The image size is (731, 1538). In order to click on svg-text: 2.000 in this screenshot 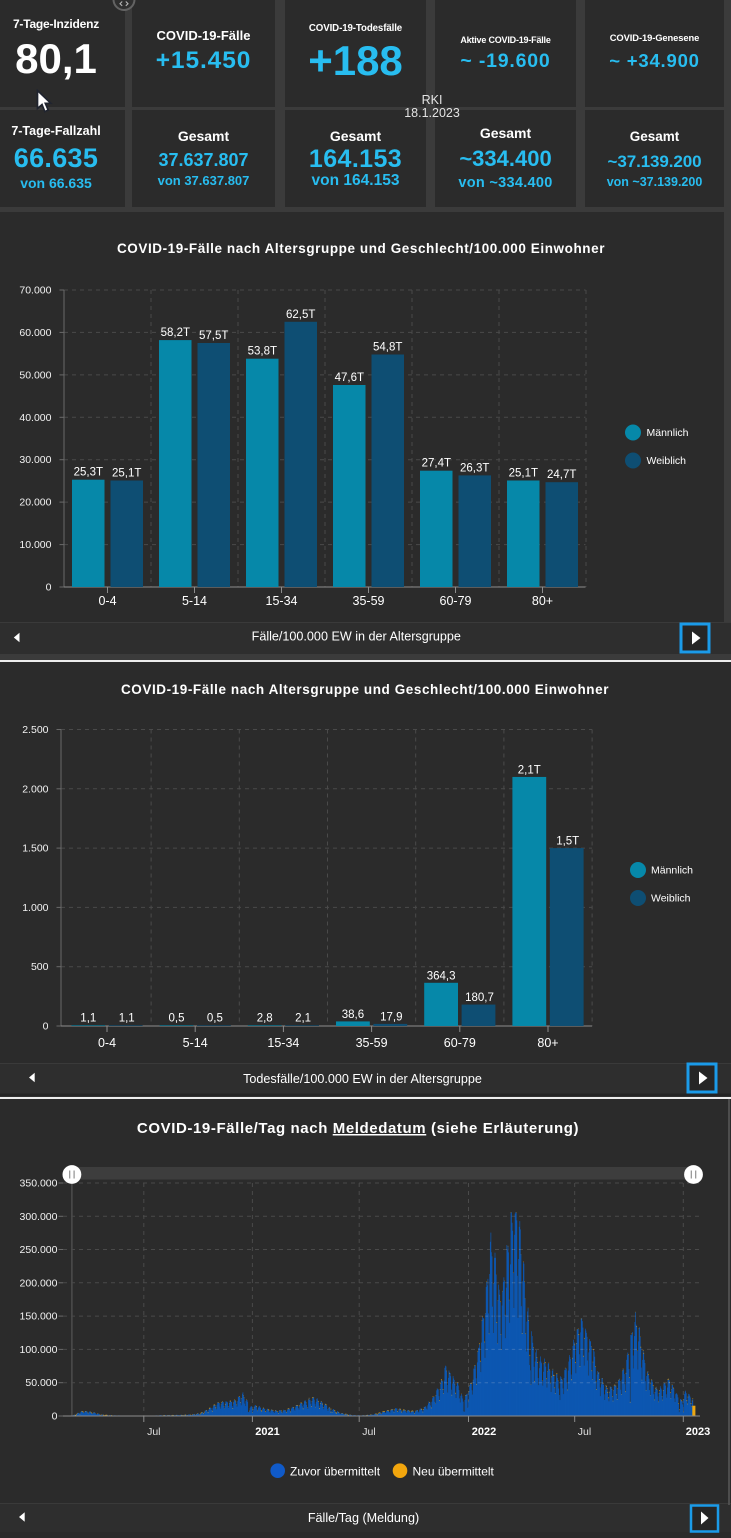, I will do `click(35, 789)`.